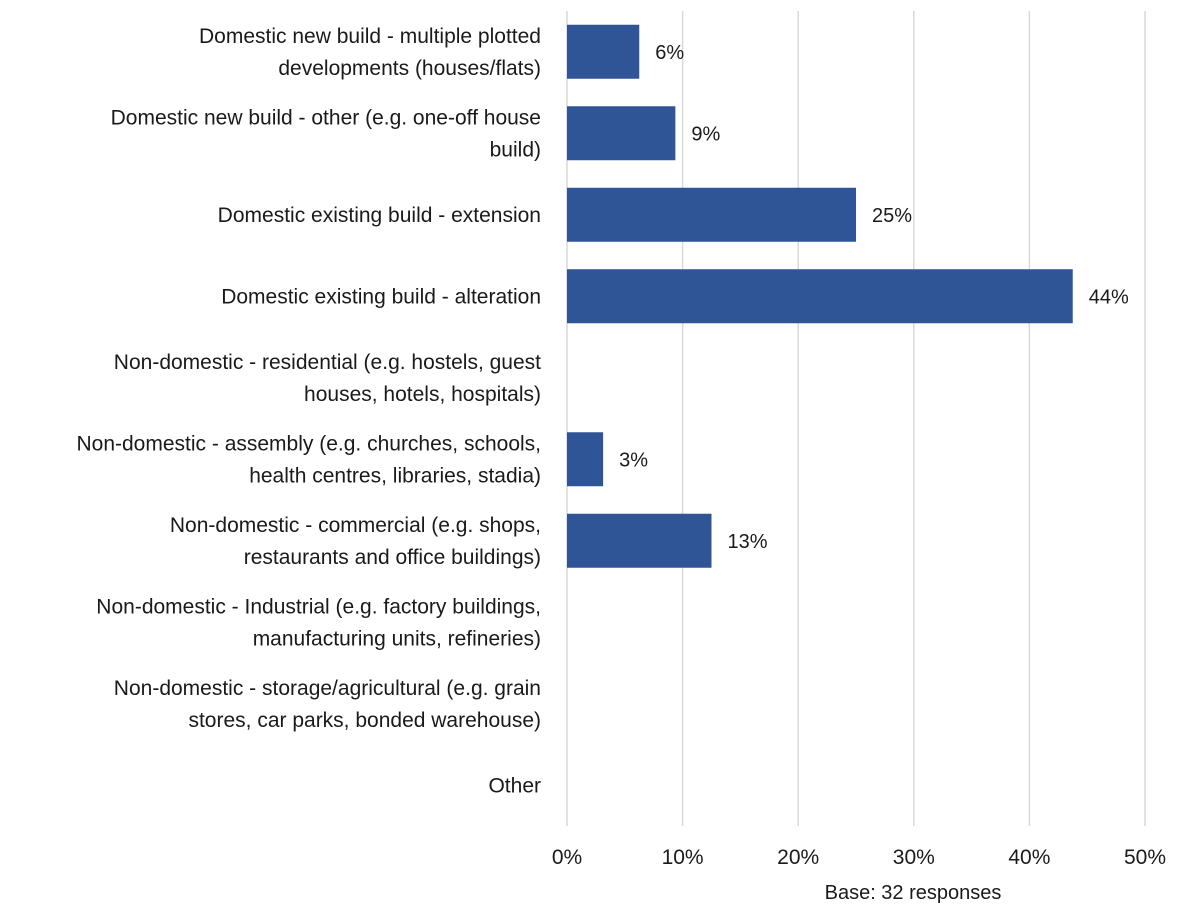  I want to click on category-label-line: Non-domestic - commercial (e.g. shops,, so click(355, 525).